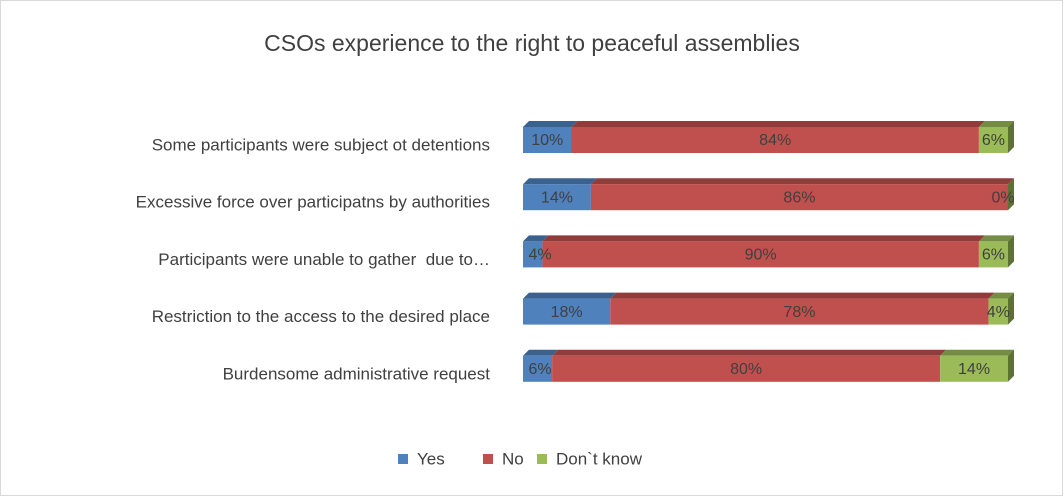 The width and height of the screenshot is (1064, 497). I want to click on legend-label: Yes, so click(431, 458).